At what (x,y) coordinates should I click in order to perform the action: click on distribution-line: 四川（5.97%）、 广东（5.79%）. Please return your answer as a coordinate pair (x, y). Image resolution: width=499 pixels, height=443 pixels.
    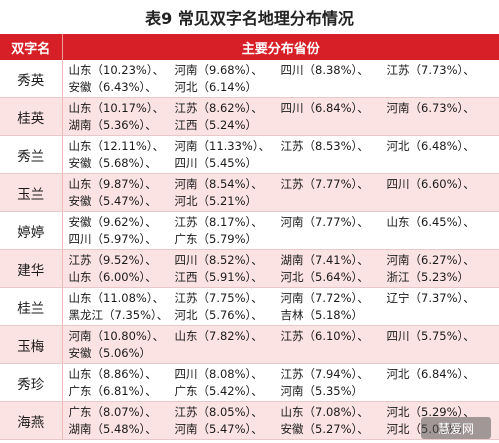
    Looking at the image, I should click on (284, 239).